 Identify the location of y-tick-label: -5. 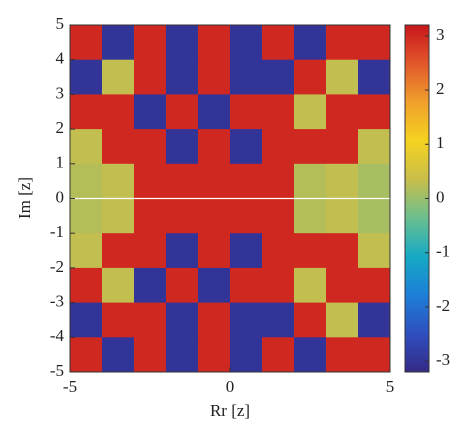
(57, 370).